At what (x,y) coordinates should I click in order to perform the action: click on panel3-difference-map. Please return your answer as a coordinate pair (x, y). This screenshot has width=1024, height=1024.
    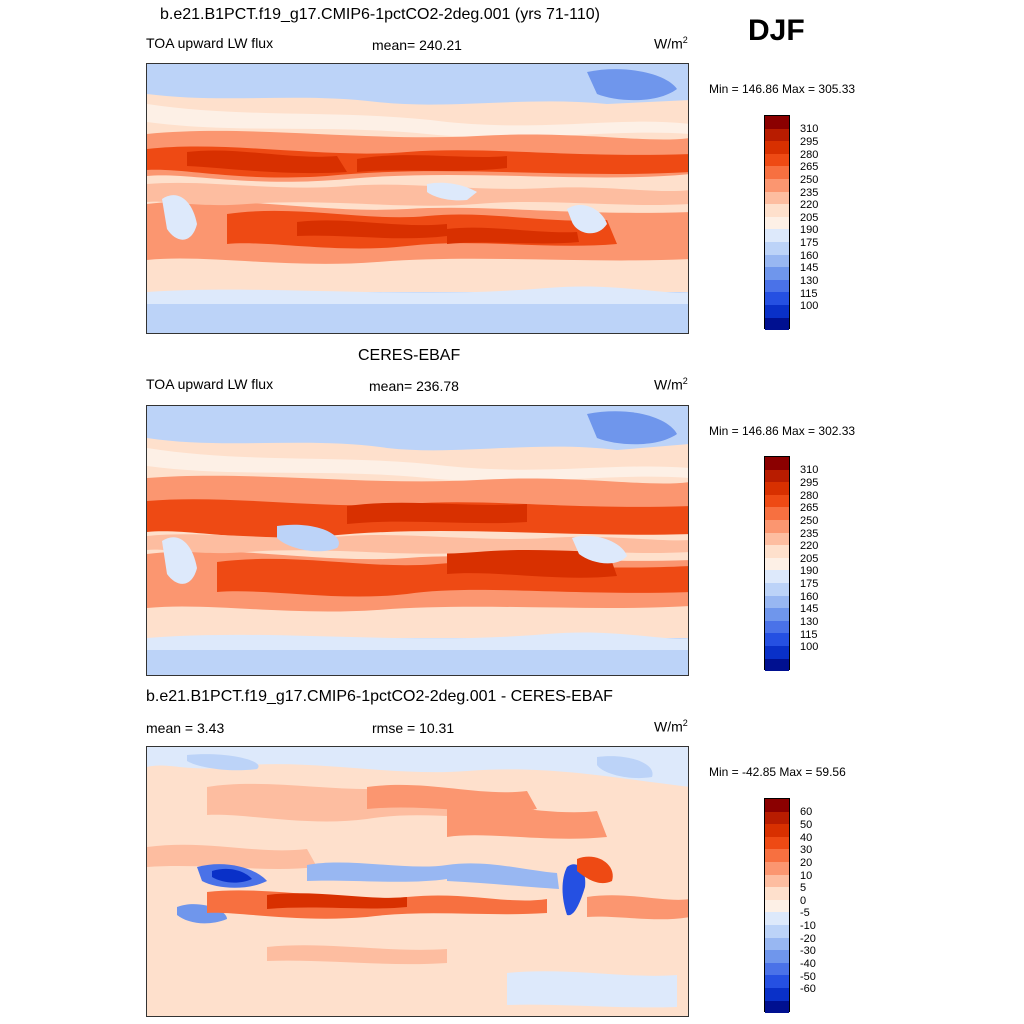
    Looking at the image, I should click on (417, 881).